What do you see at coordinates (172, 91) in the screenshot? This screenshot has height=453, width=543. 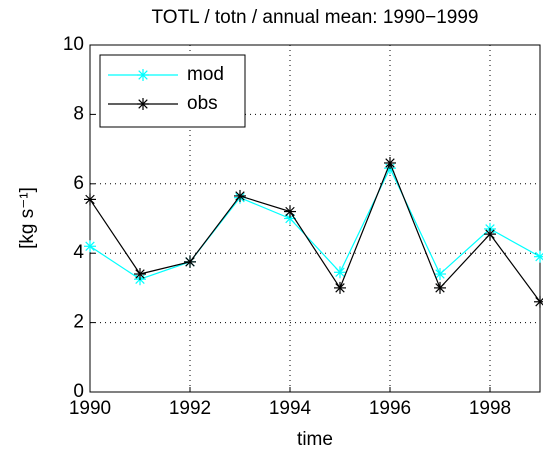 I see `legend-box` at bounding box center [172, 91].